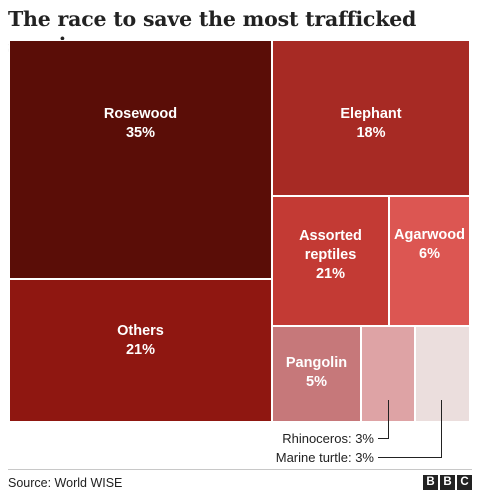 This screenshot has width=480, height=495. Describe the element at coordinates (140, 340) in the screenshot. I see `treemap-label: Others 21%` at that location.